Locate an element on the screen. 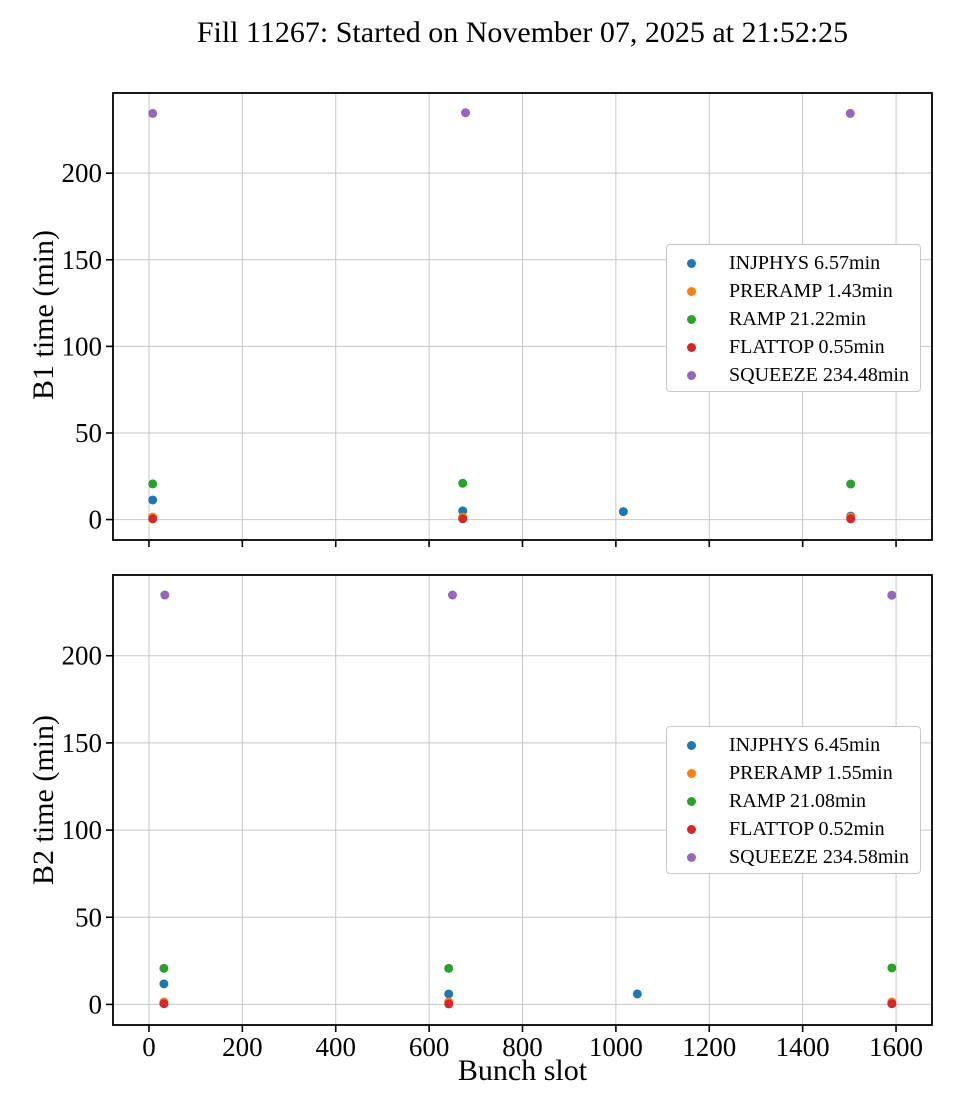 This screenshot has width=960, height=1120. legend-label: PRERAMP 1.55min is located at coordinates (811, 772).